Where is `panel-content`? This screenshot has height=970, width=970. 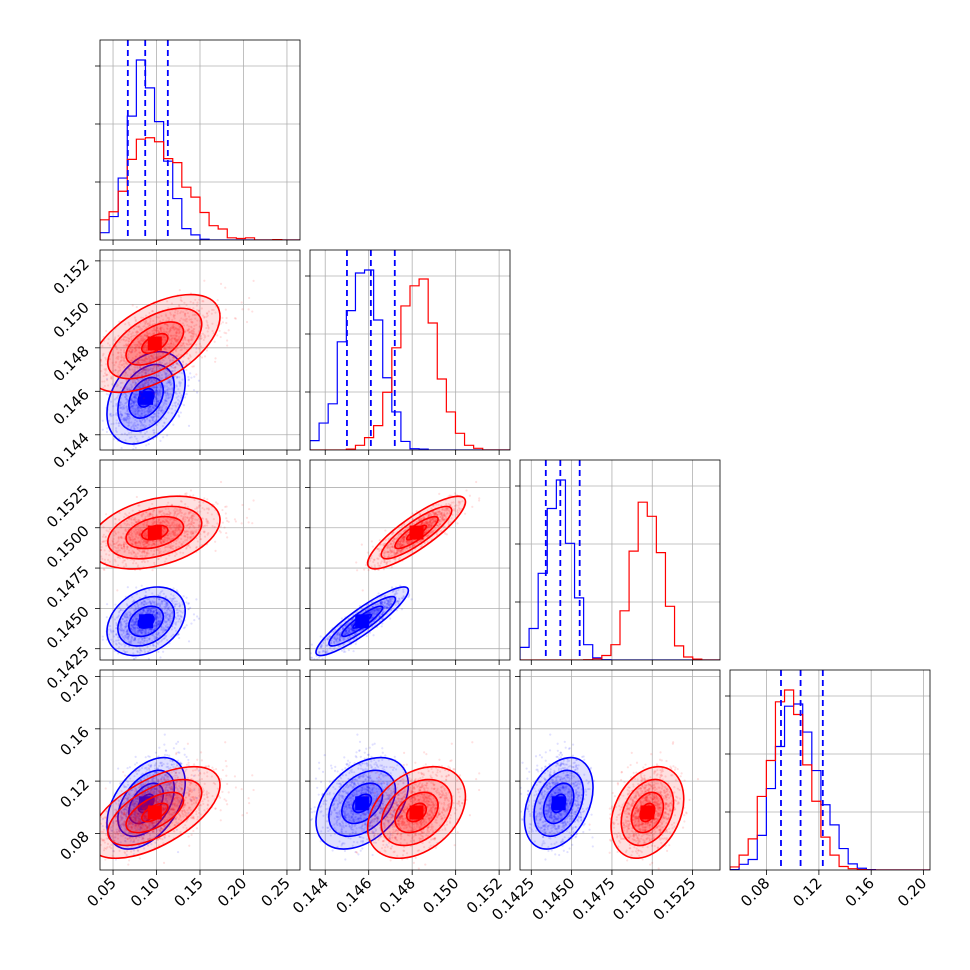
panel-content is located at coordinates (198, 560).